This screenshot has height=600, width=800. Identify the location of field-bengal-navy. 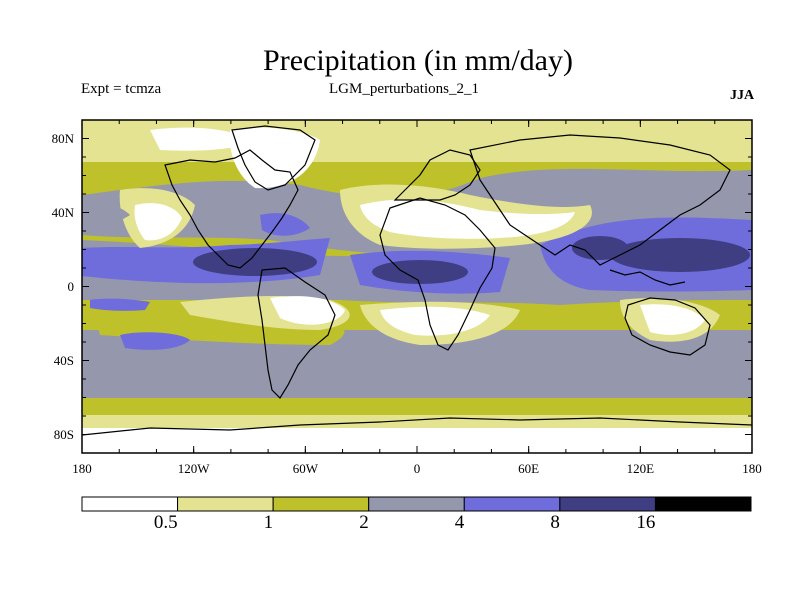
(600, 248).